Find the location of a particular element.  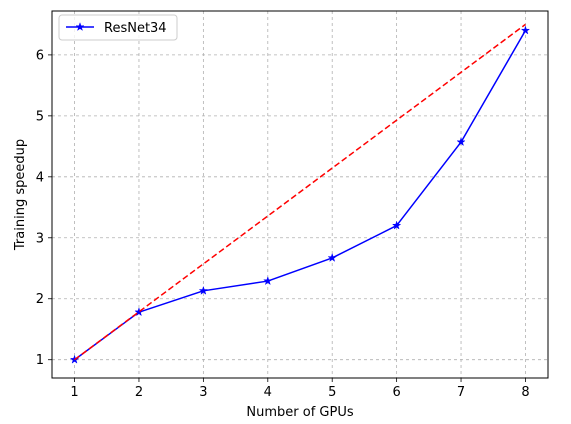

y-tick-label: 4 is located at coordinates (40, 177).